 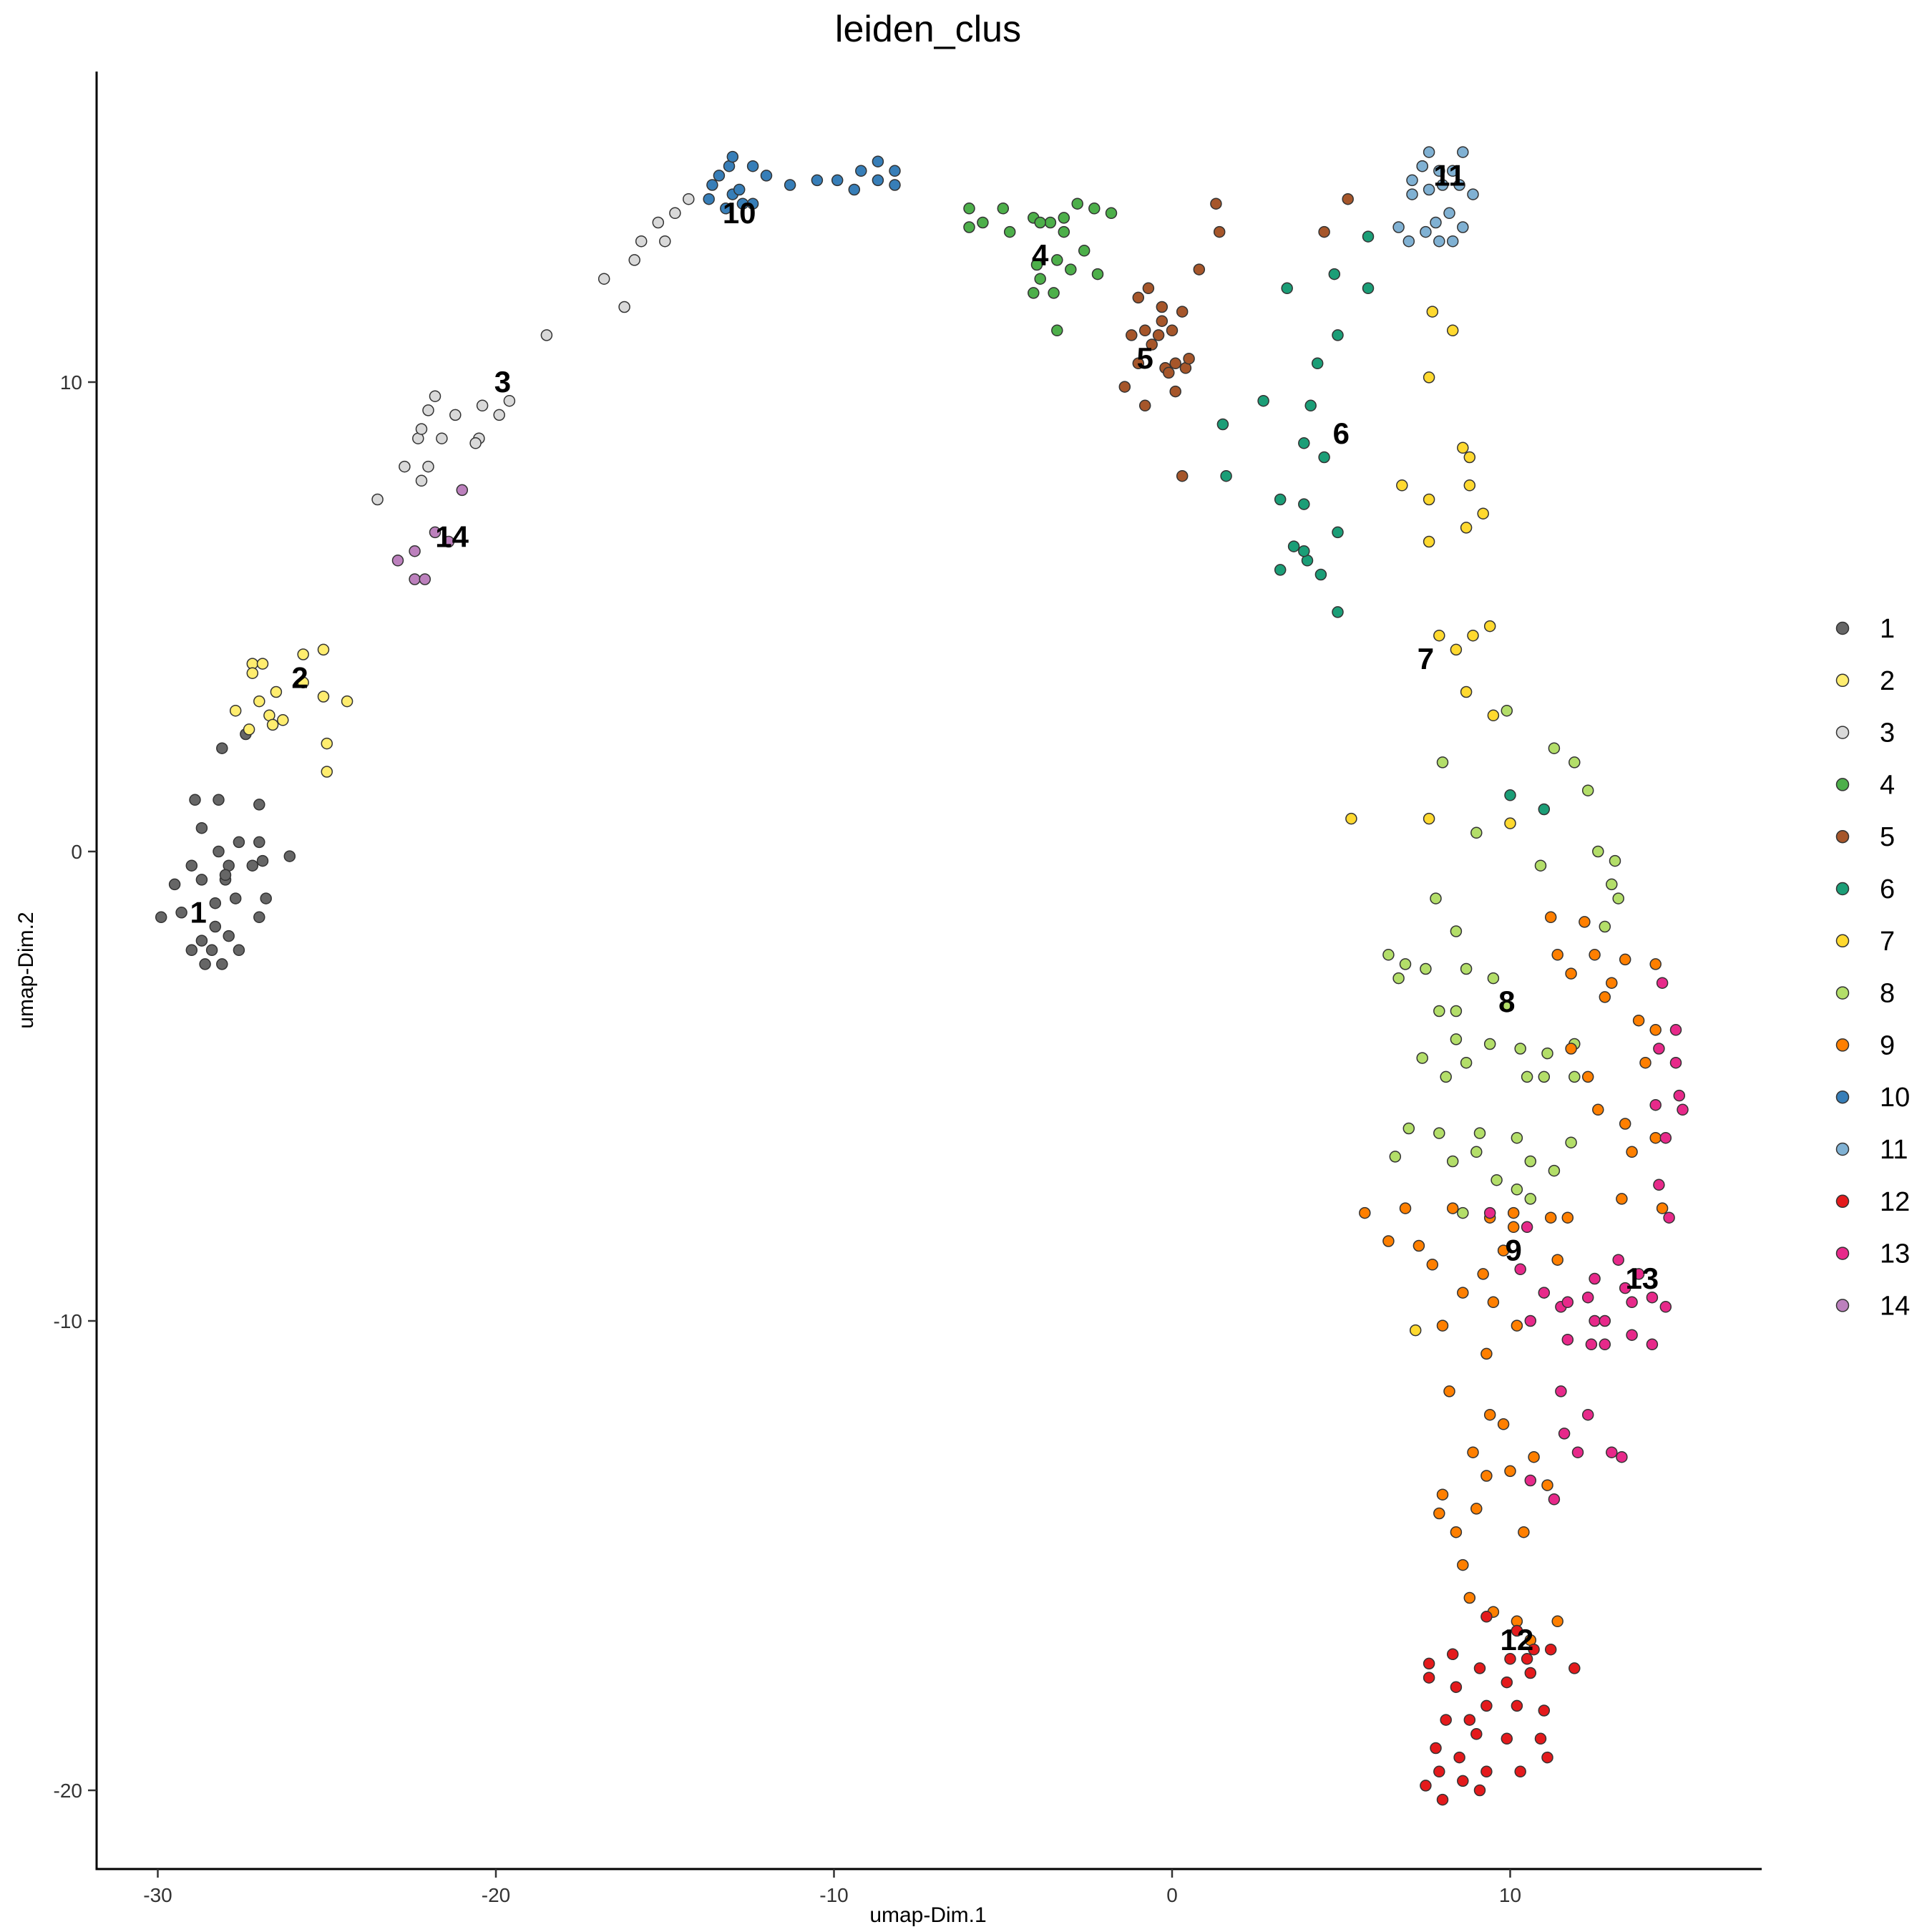 I want to click on legend-label-14: 14, so click(x=1895, y=1306).